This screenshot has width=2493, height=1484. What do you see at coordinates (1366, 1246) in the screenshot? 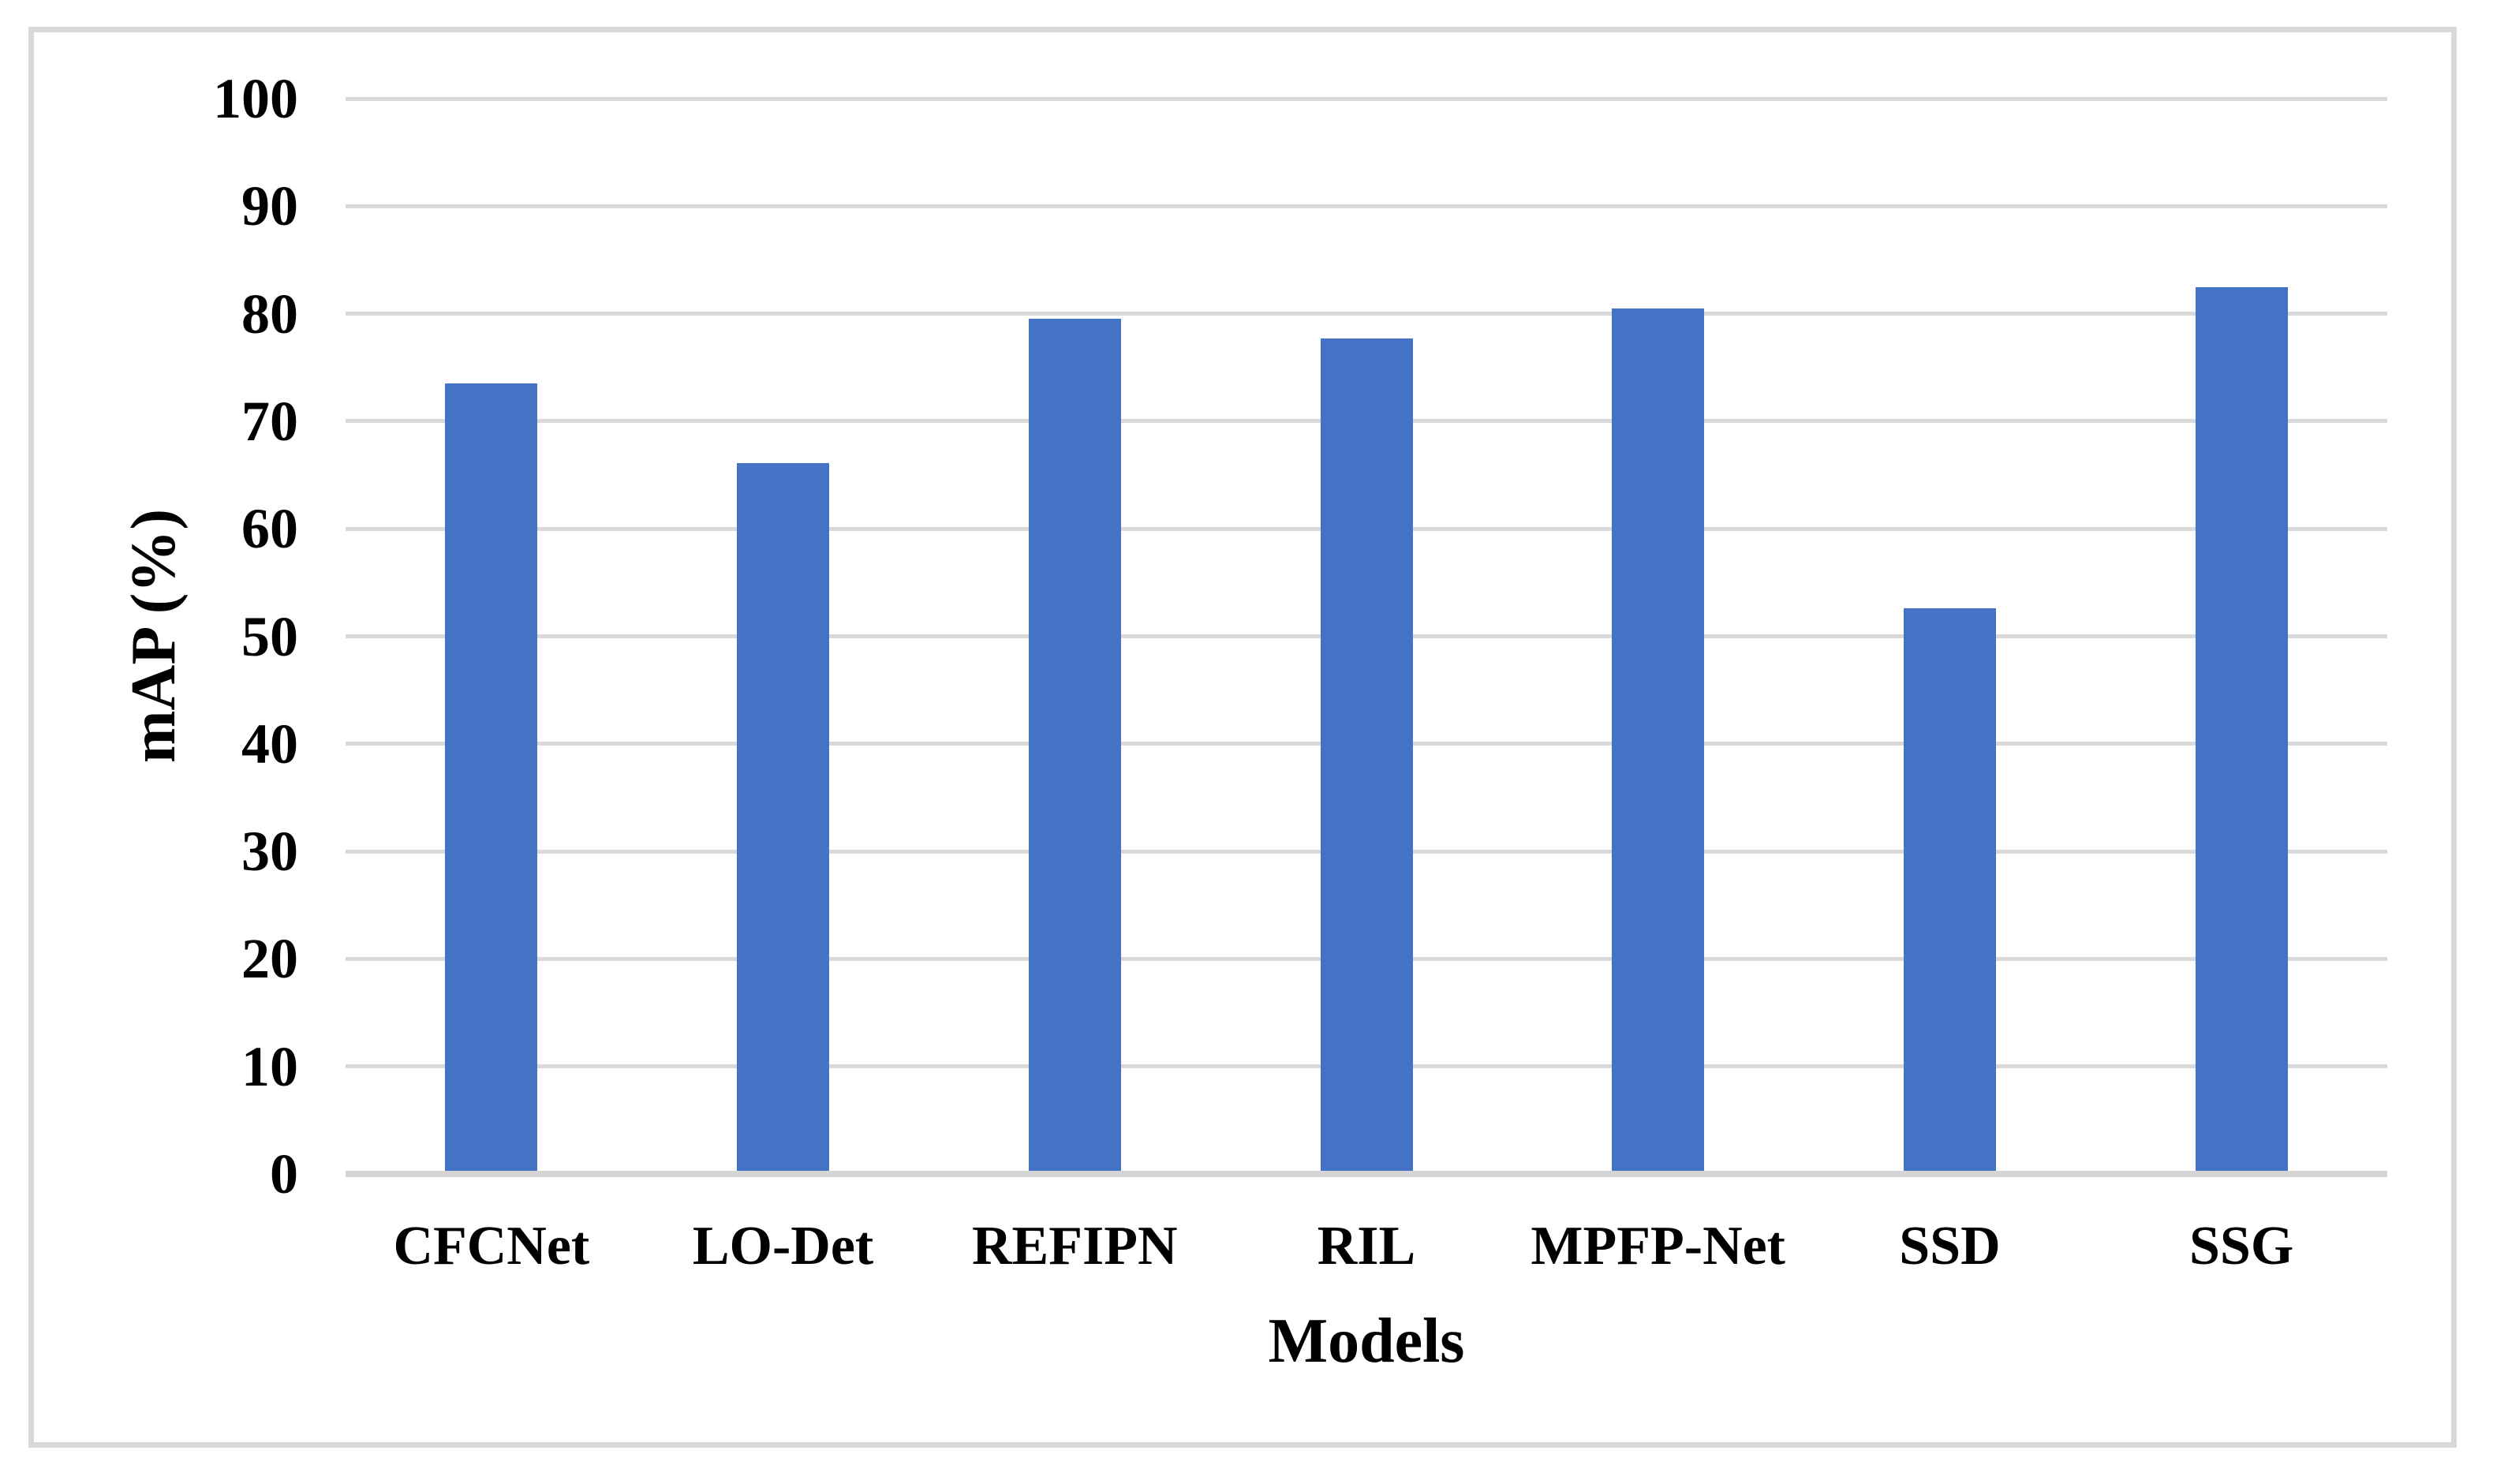
I see `x-tick-label-RIL: RIL` at bounding box center [1366, 1246].